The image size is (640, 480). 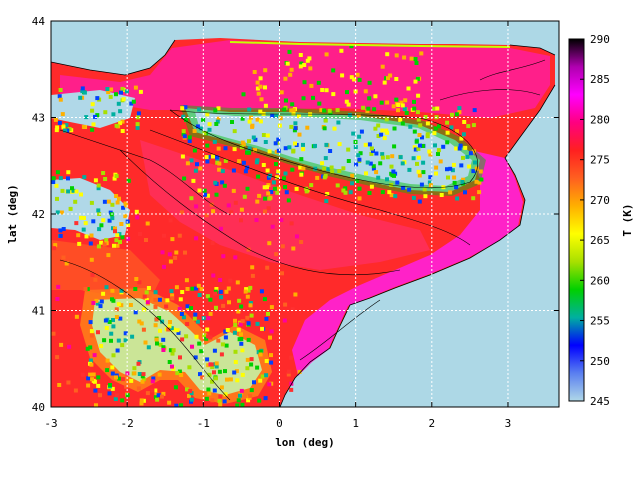 I want to click on x-tick-label: -2, so click(x=127, y=423).